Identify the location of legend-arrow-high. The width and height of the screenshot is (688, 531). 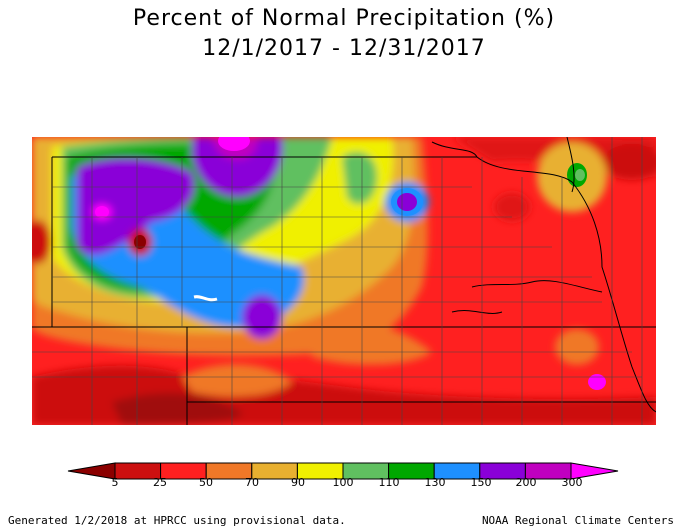
(594, 471).